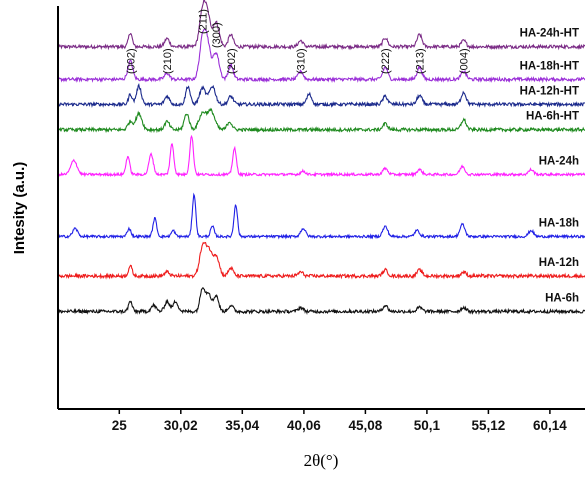 The image size is (585, 478). I want to click on series-label-HA-24h-HT: HA-24h-HT, so click(549, 34).